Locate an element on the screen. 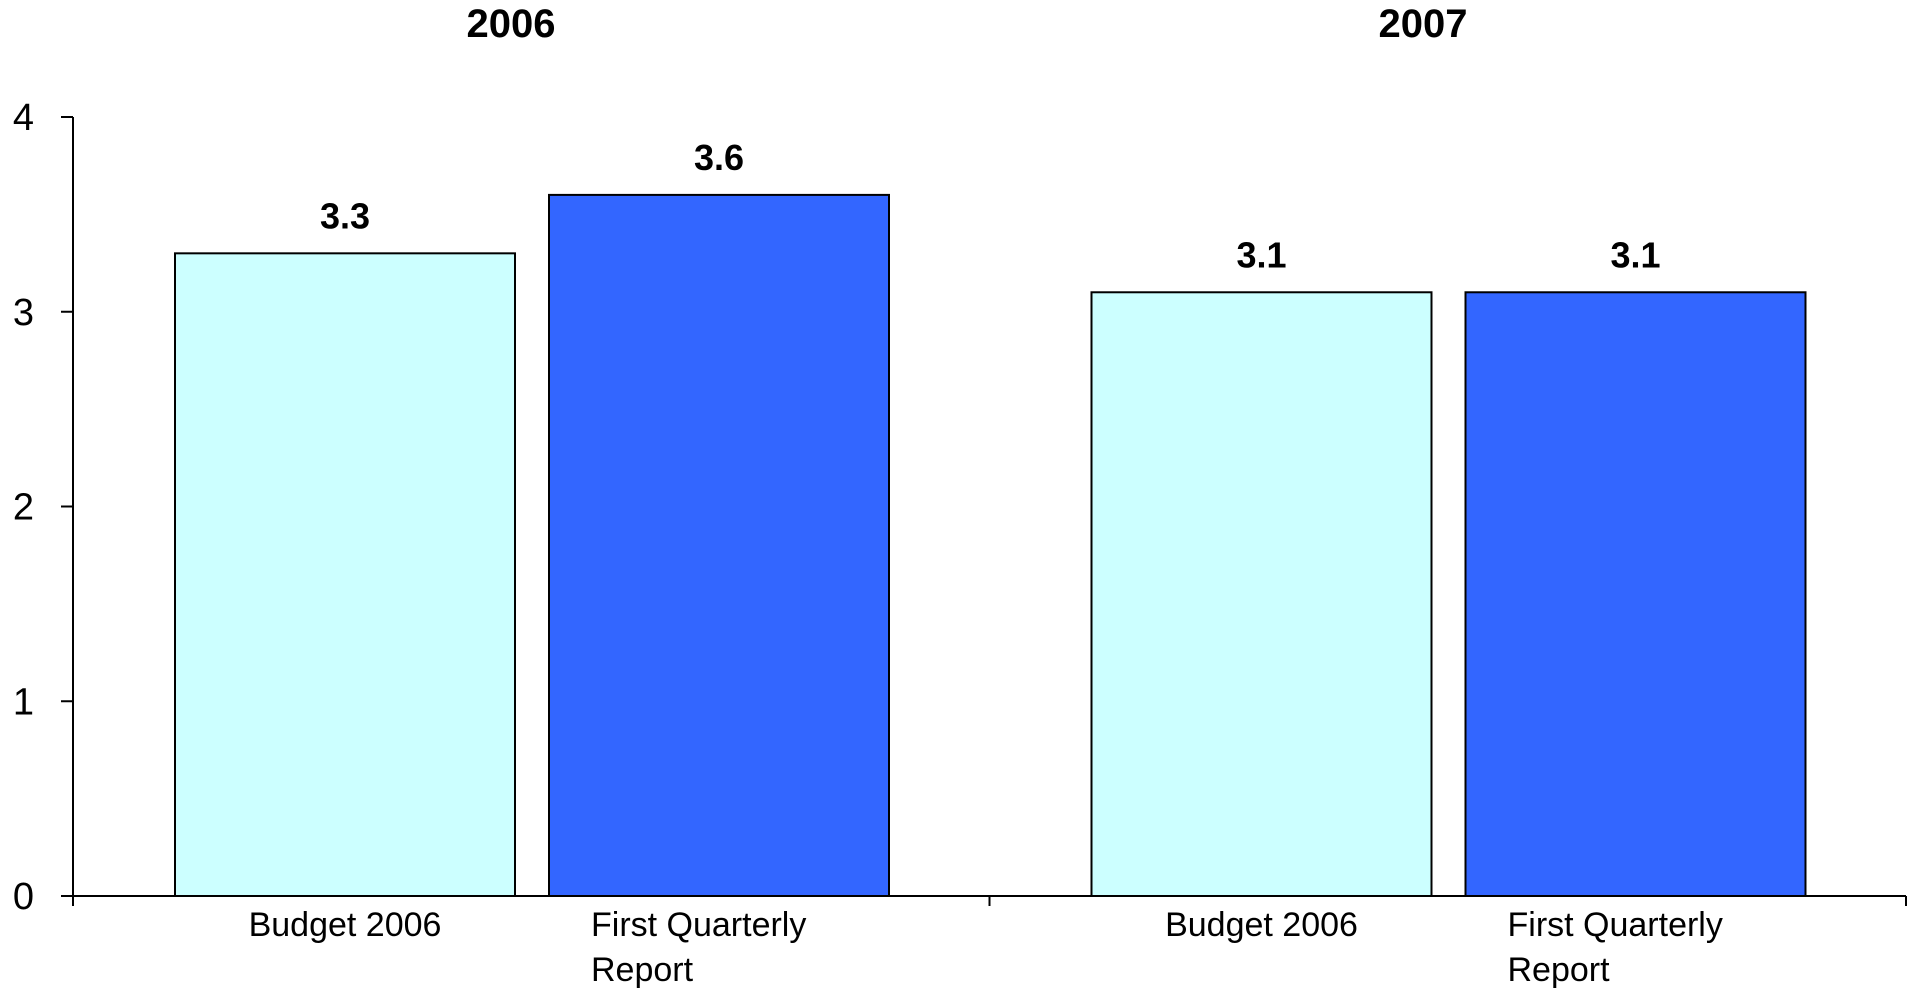 This screenshot has width=1909, height=990. group-title: 2006 is located at coordinates (511, 24).